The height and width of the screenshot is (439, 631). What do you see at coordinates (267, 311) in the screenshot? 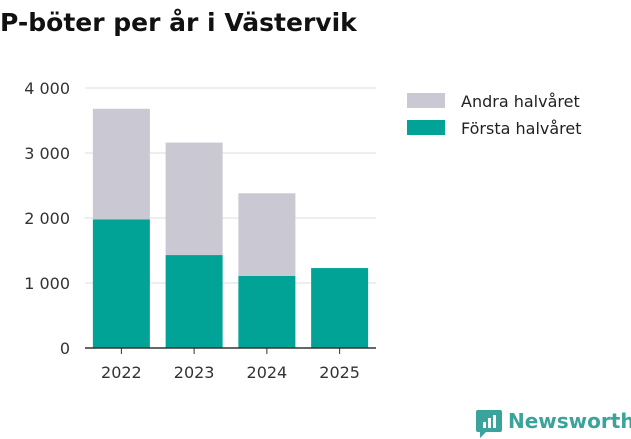
I see `bar-forsta-2024` at bounding box center [267, 311].